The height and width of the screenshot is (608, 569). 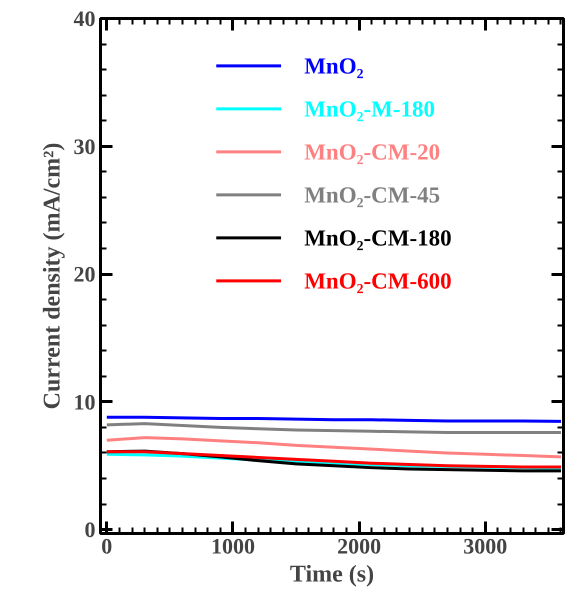 What do you see at coordinates (106, 546) in the screenshot?
I see `x-tick-label: 0` at bounding box center [106, 546].